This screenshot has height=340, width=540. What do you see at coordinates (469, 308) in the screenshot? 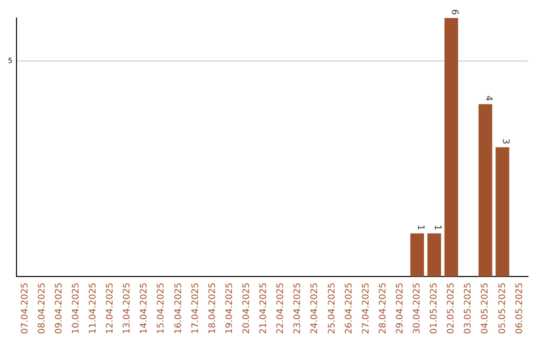
I see `x-tick-label: 03.05.2025` at bounding box center [469, 308].